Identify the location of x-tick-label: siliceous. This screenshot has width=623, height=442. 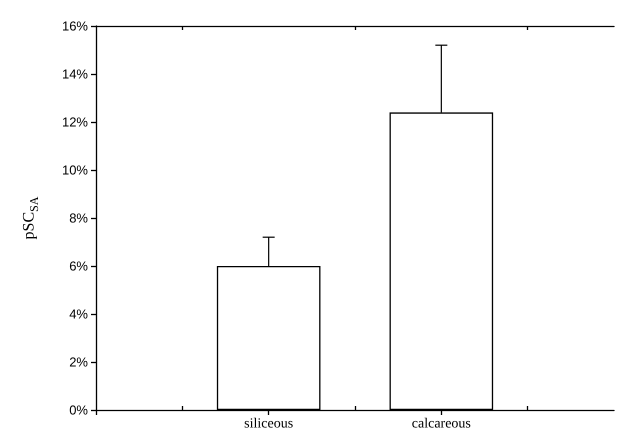
(269, 424).